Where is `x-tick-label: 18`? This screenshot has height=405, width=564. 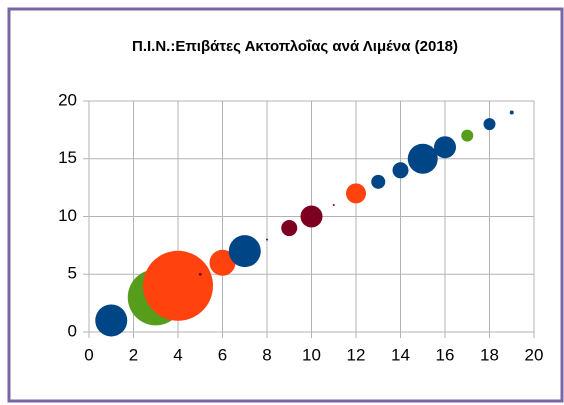 x-tick-label: 18 is located at coordinates (489, 354).